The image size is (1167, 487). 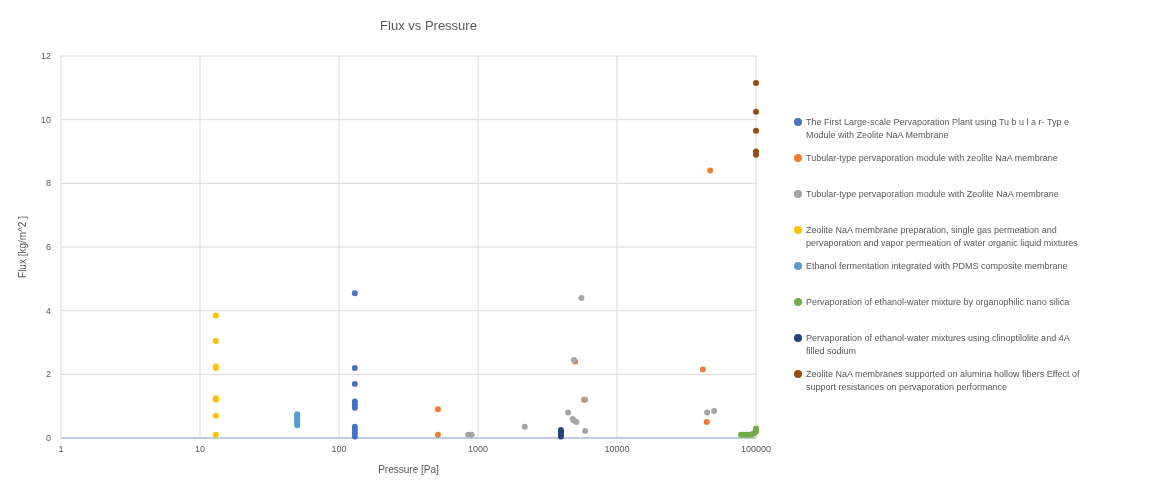 What do you see at coordinates (48, 374) in the screenshot?
I see `y-tick-label: 2` at bounding box center [48, 374].